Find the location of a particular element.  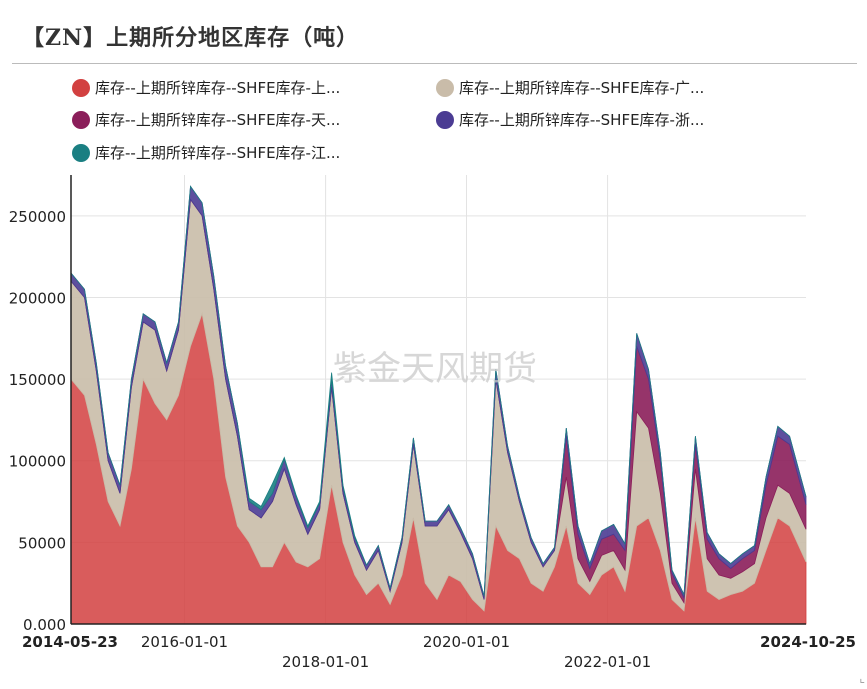

x-tick-label: 2020-01-01 is located at coordinates (466, 642).